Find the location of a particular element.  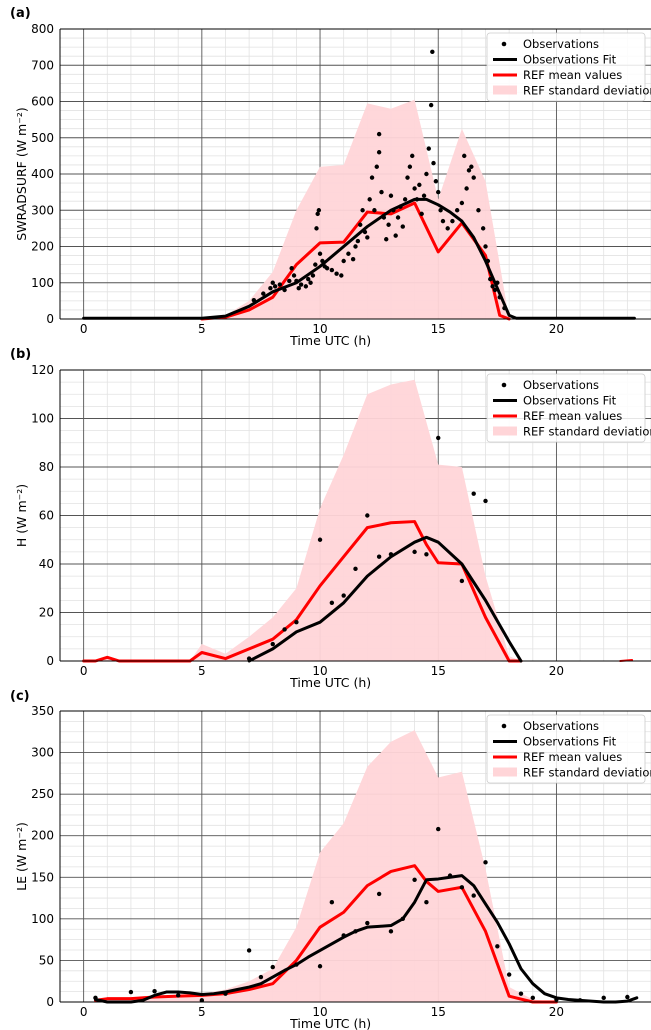

legend-observations-marker is located at coordinates (504, 44).